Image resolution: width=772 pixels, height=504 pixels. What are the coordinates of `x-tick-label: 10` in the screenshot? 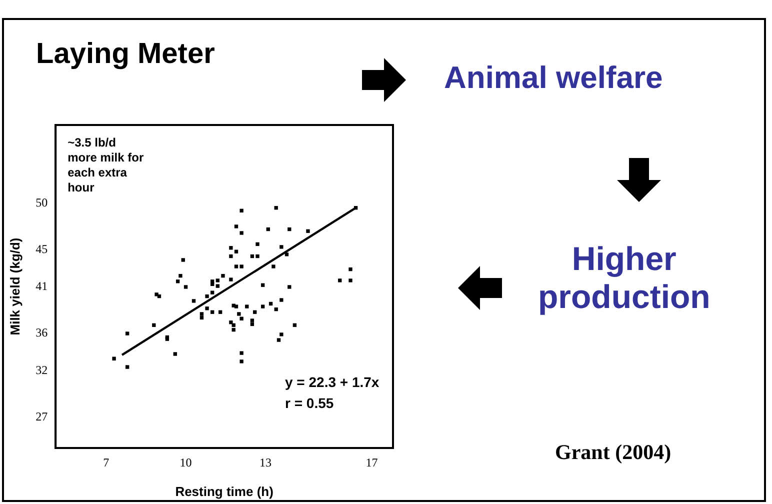 It's located at (186, 462).